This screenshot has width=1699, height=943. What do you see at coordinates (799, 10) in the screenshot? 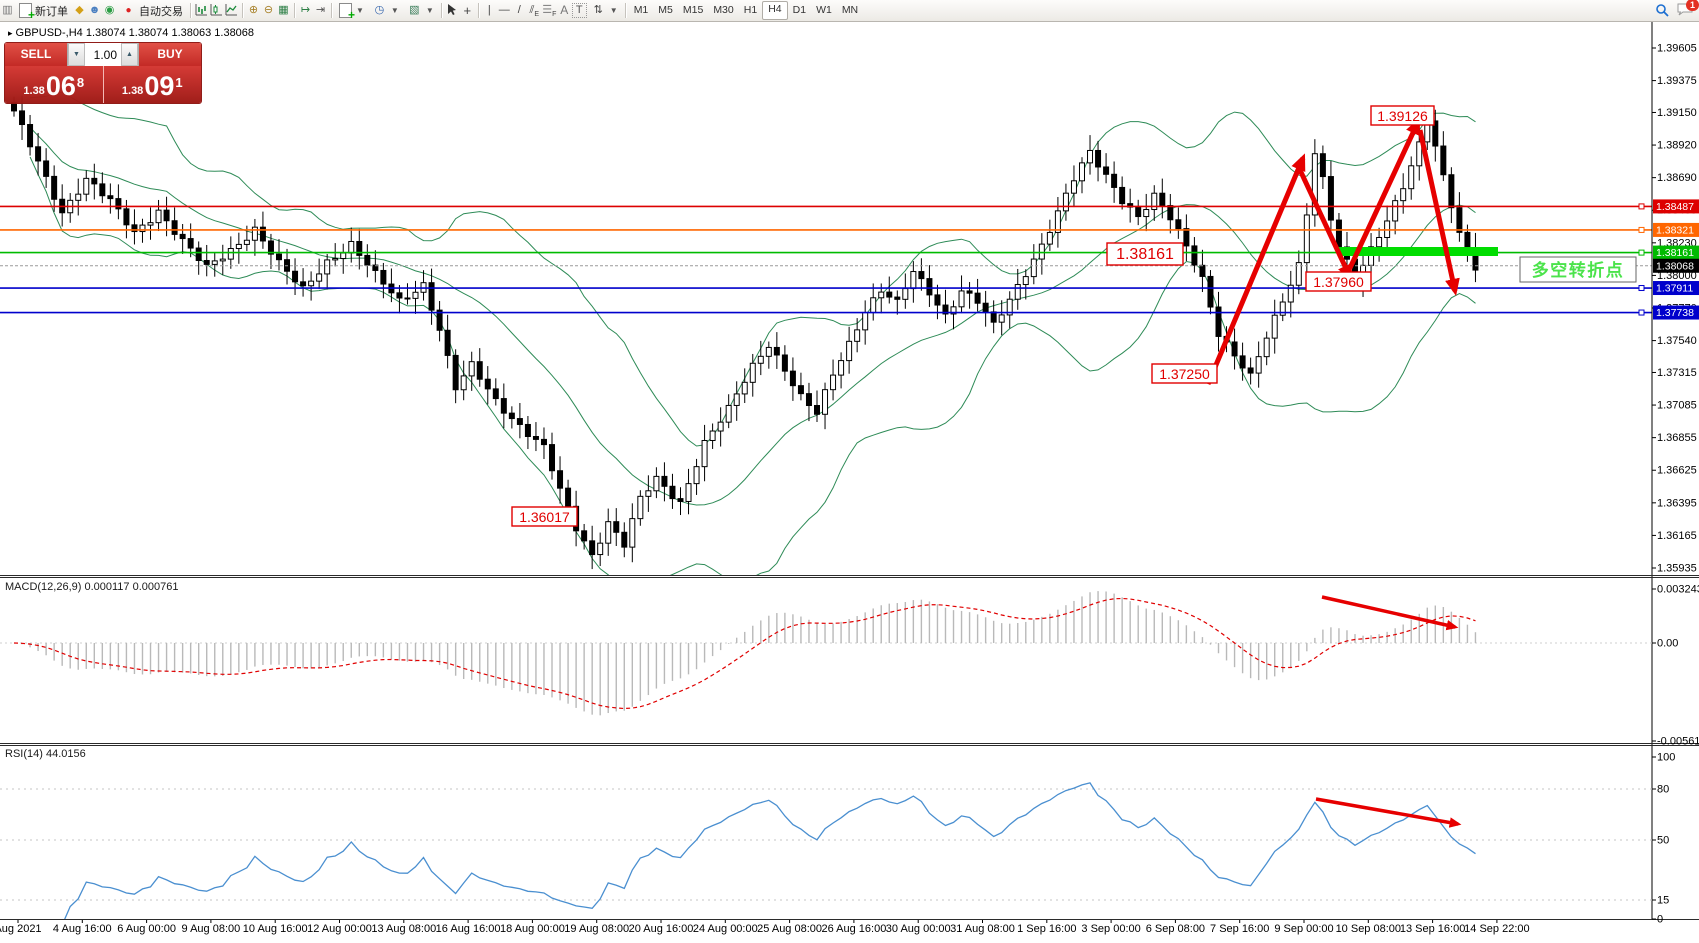
I see `timeframe-d1: D1` at bounding box center [799, 10].